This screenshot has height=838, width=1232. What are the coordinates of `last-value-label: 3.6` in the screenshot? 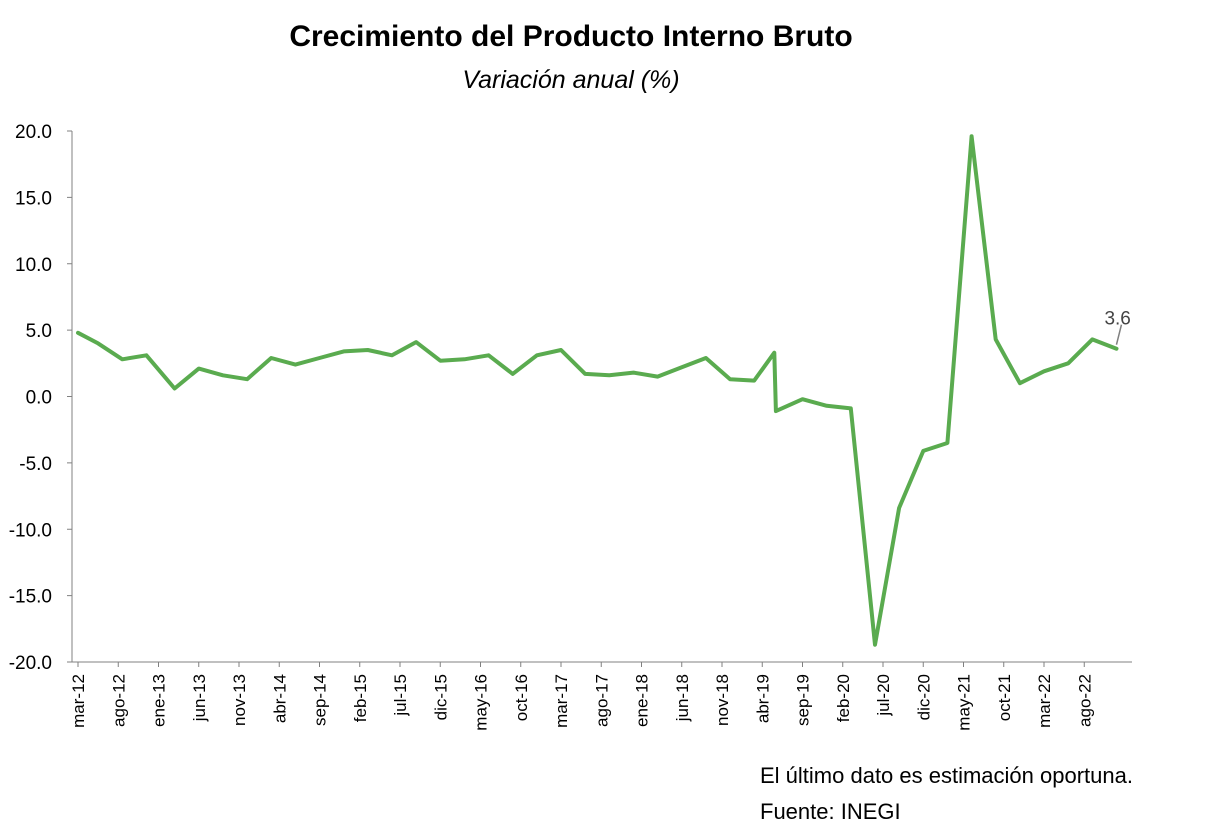 It's located at (1117, 319).